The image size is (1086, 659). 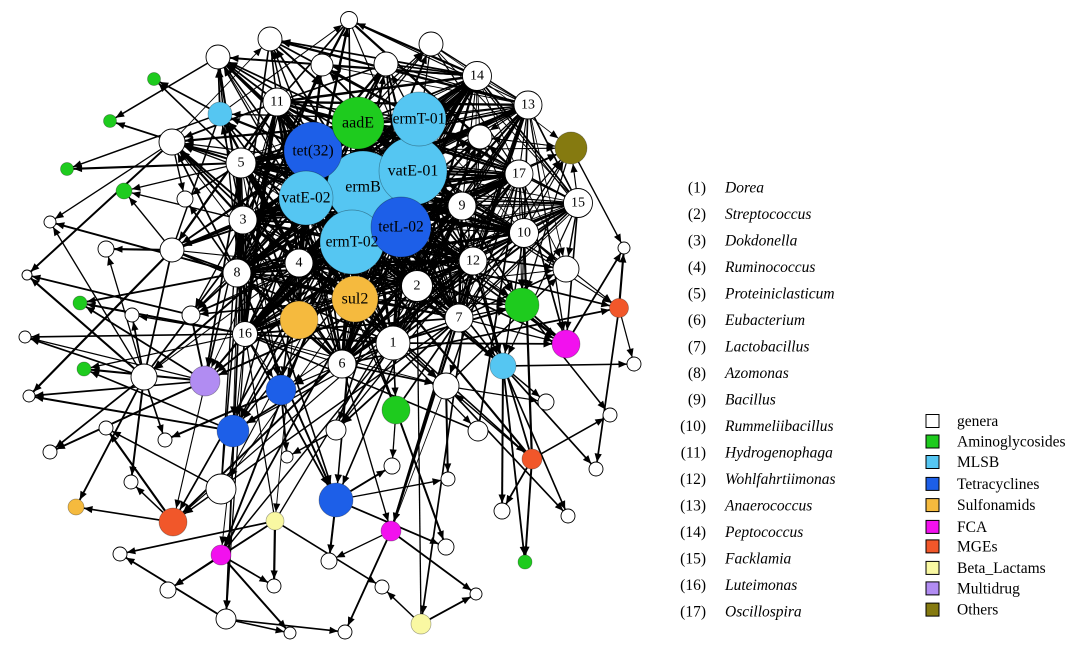 I want to click on svg-text: (8), so click(x=697, y=373).